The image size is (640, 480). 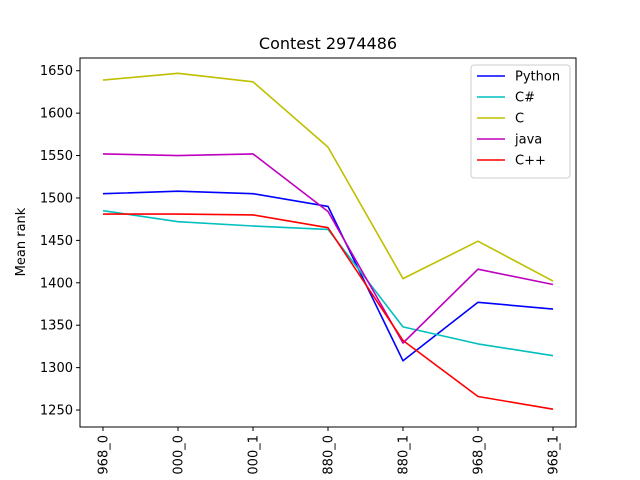 What do you see at coordinates (56, 71) in the screenshot?
I see `y-tick-label-1650: 1650` at bounding box center [56, 71].